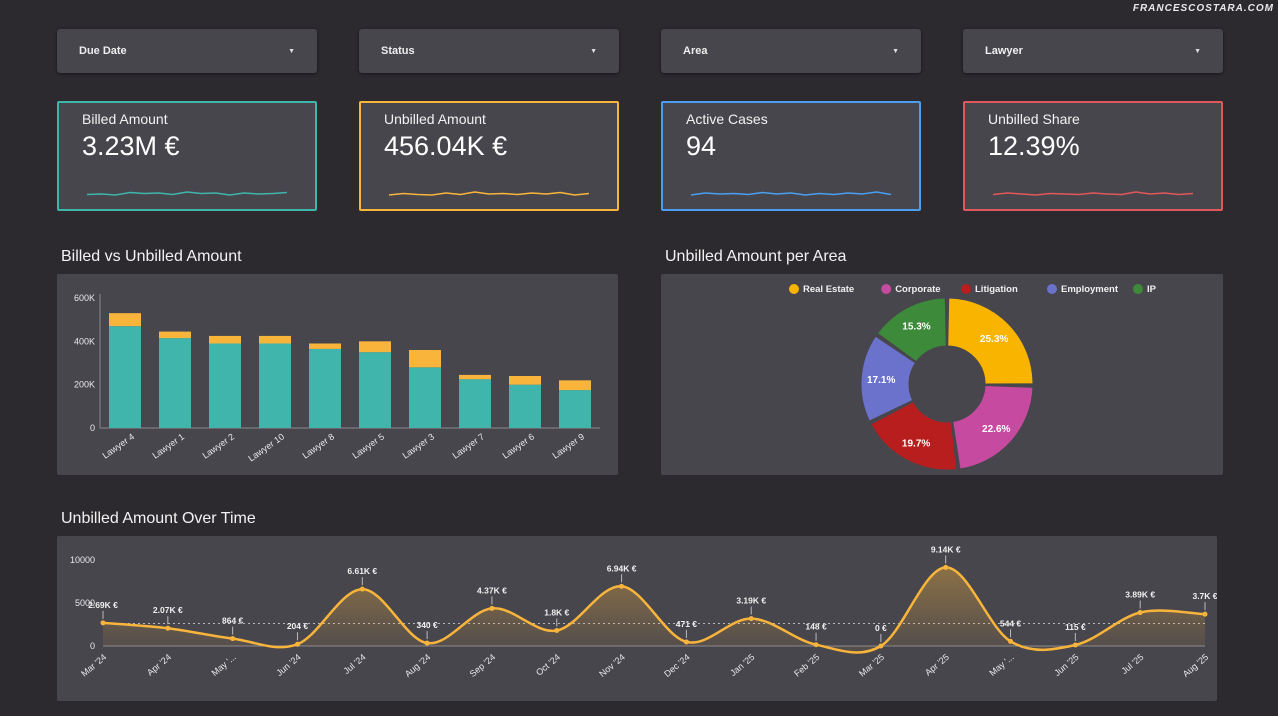  What do you see at coordinates (492, 590) in the screenshot?
I see `data-label: 4.37K €` at bounding box center [492, 590].